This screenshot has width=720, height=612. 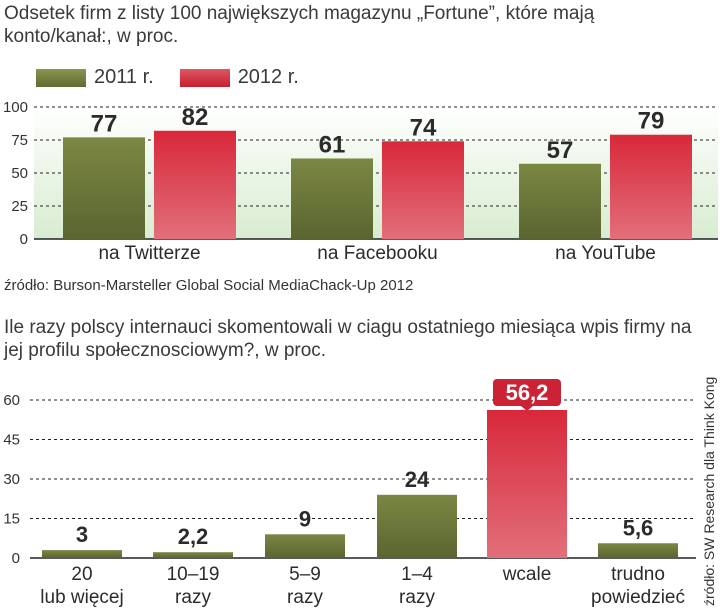 What do you see at coordinates (417, 574) in the screenshot?
I see `x-category-label: 1–4` at bounding box center [417, 574].